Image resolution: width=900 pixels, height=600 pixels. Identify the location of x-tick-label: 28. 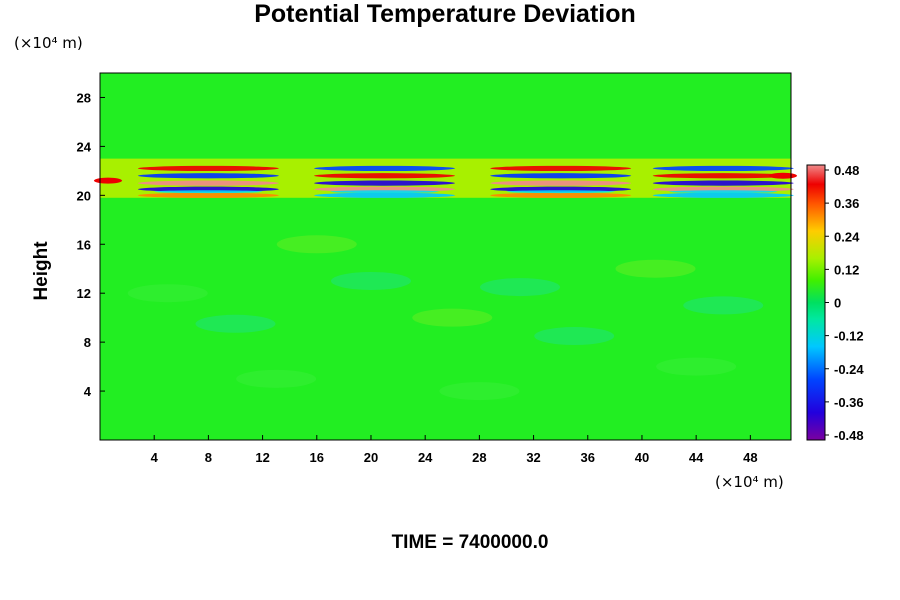
(479, 457).